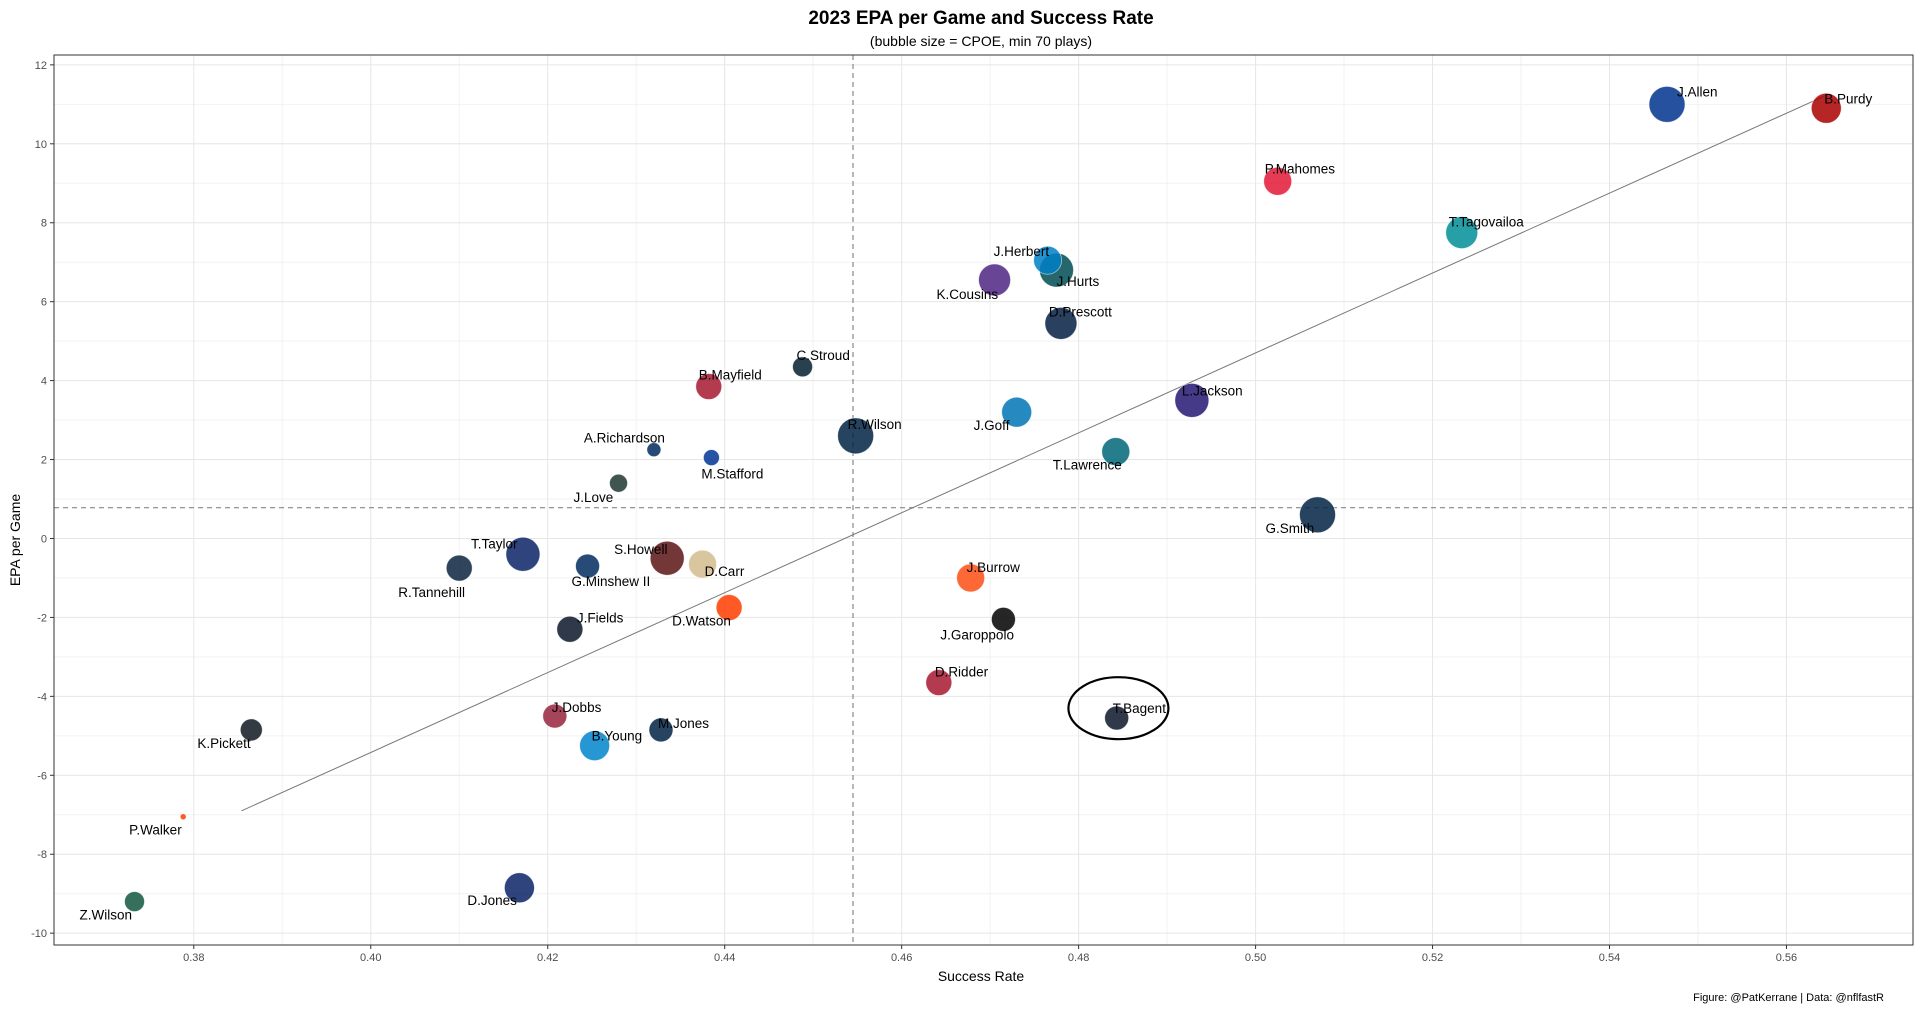 This screenshot has width=1920, height=1009. Describe the element at coordinates (1300, 168) in the screenshot. I see `point-label: P.Mahomes` at that location.